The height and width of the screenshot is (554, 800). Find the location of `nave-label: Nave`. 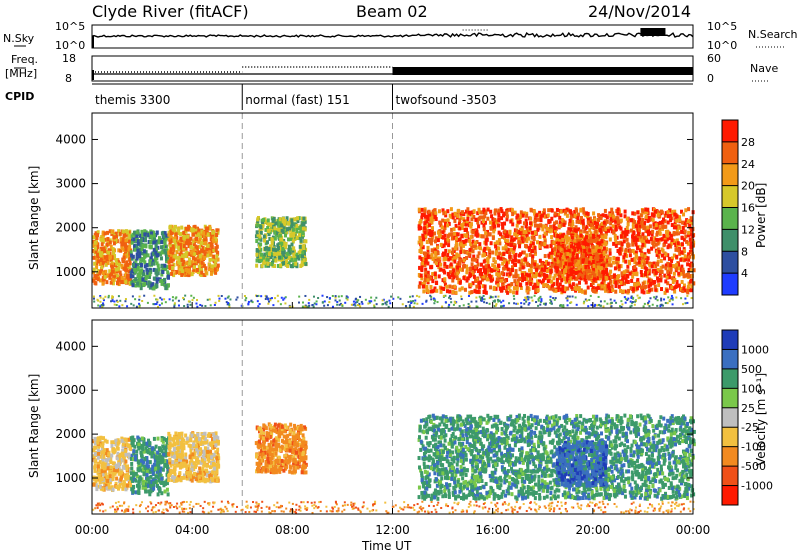

nave-label: Nave is located at coordinates (764, 68).